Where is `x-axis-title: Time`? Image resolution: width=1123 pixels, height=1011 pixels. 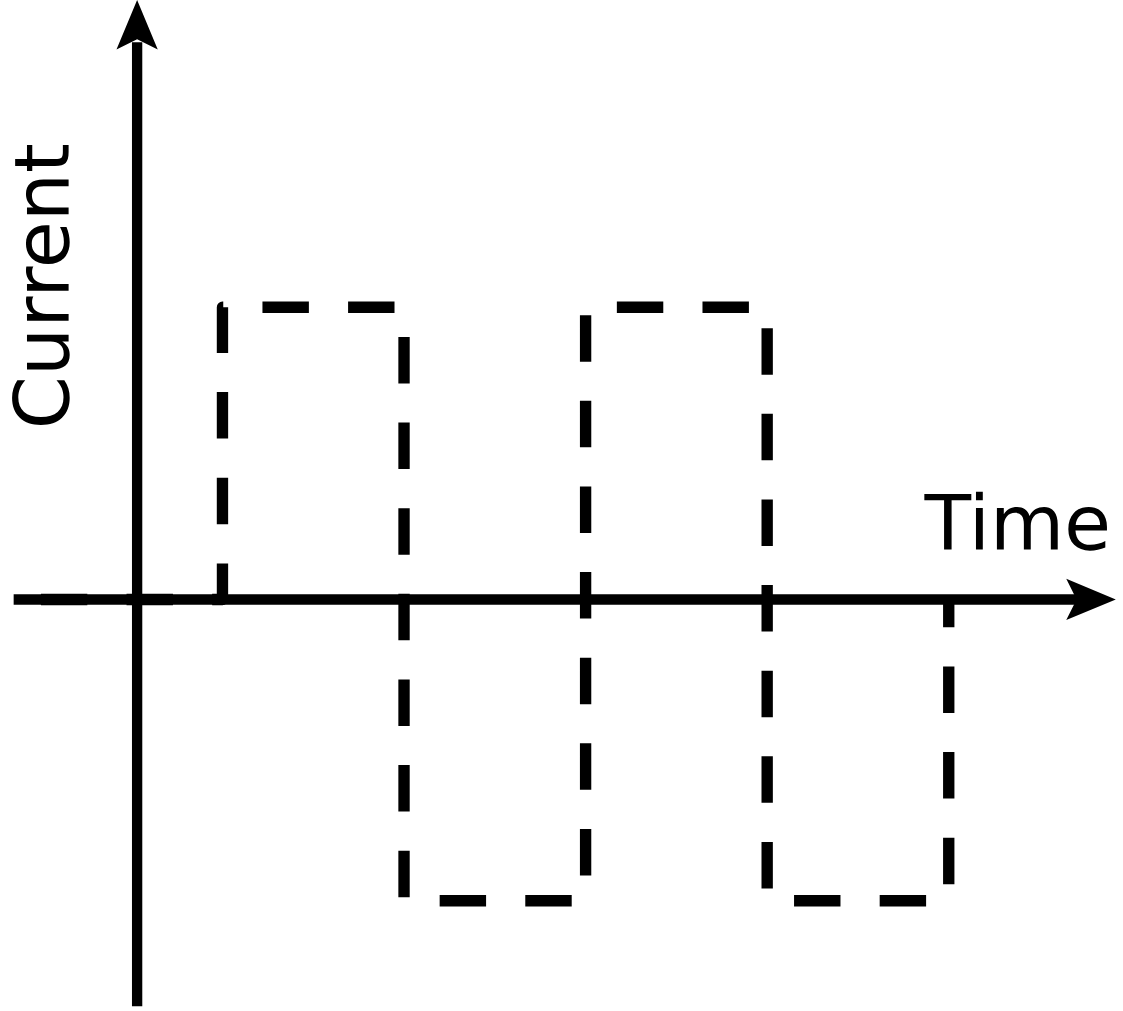
x-axis-title: Time is located at coordinates (1015, 521).